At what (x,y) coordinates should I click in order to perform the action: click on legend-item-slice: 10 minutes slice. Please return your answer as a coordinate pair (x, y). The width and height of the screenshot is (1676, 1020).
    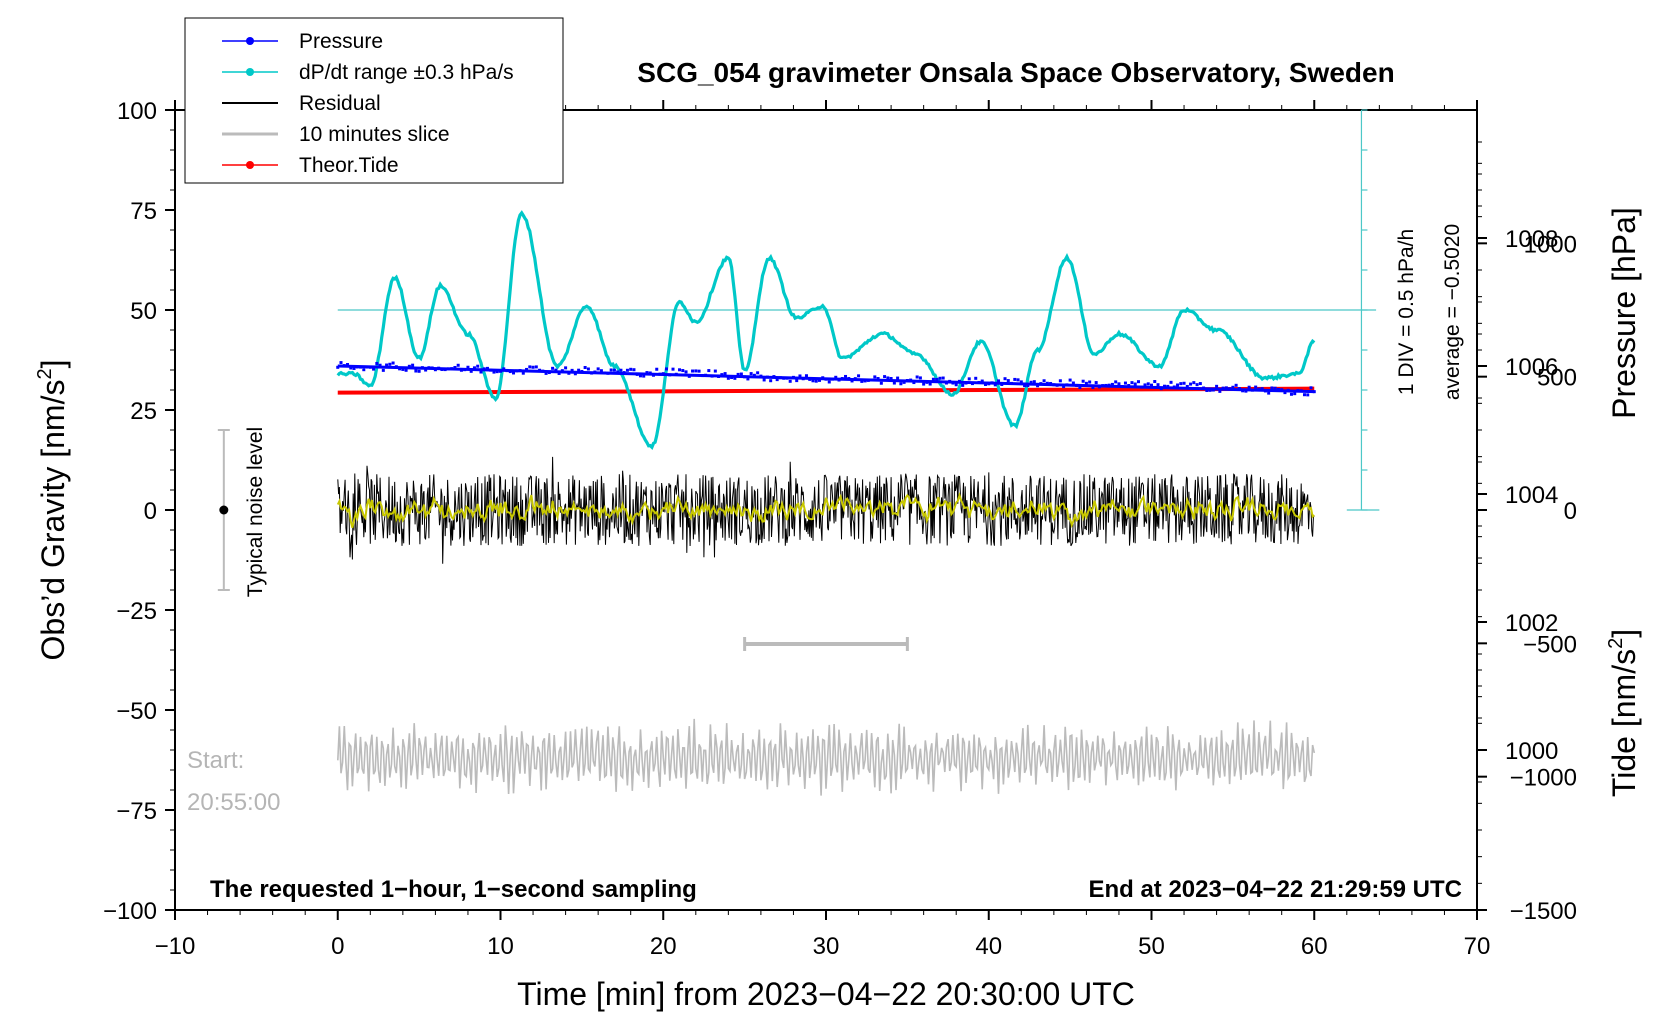
    Looking at the image, I should click on (336, 134).